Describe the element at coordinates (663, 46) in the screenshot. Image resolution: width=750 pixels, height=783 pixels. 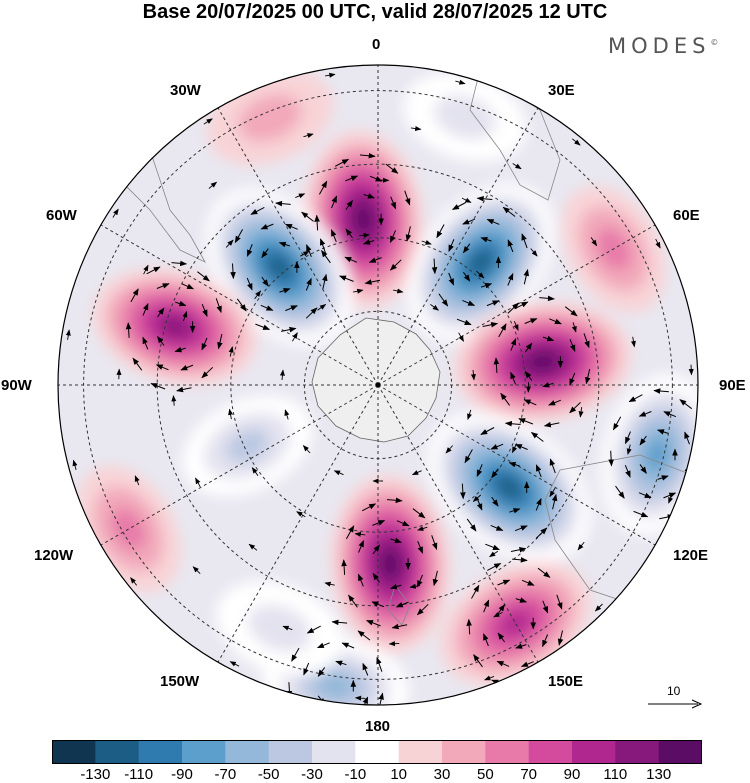
I see `modes-logo: MODES©` at that location.